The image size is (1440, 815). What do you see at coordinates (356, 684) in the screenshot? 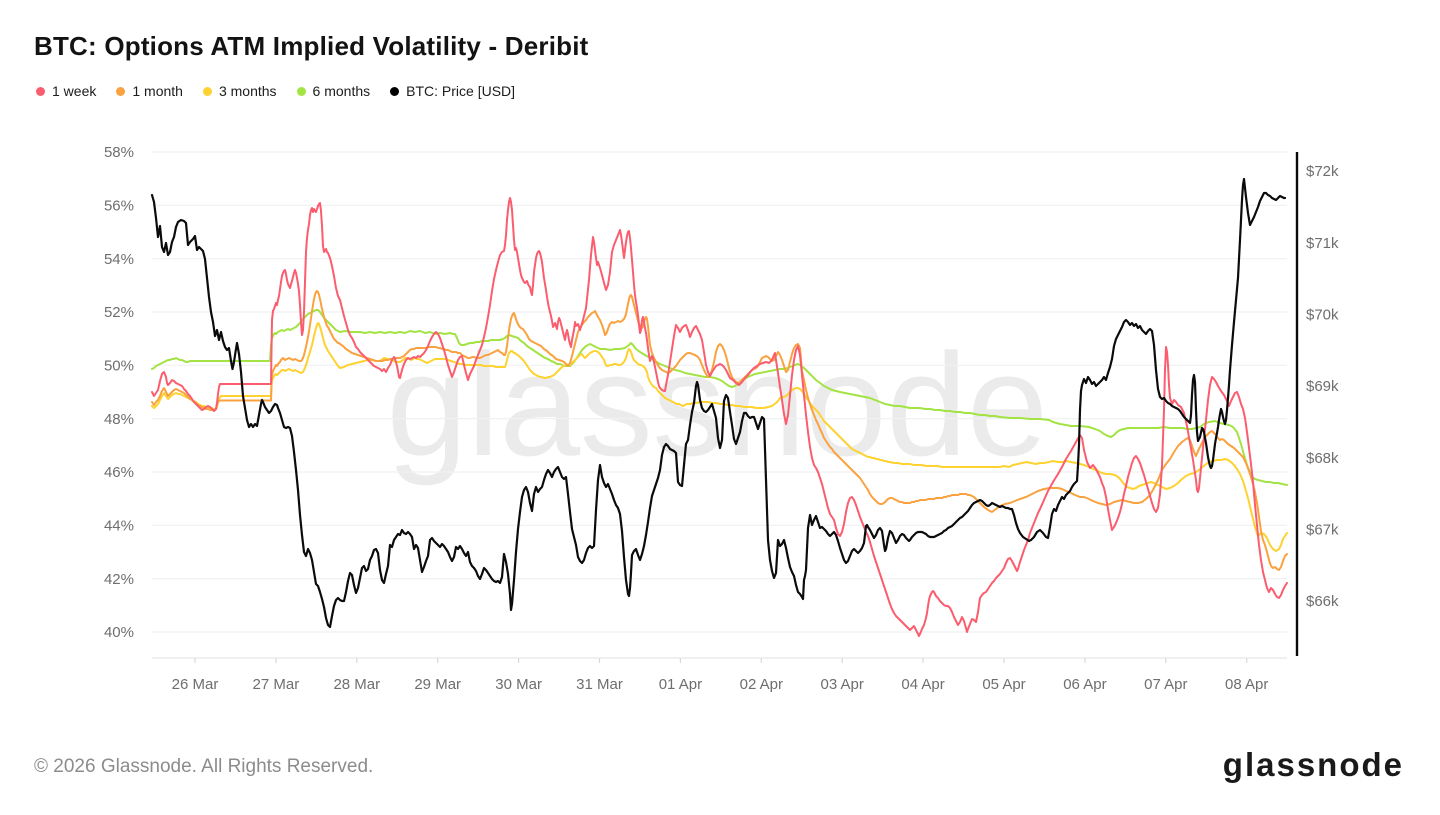
I see `svg-text: 28 Mar` at bounding box center [356, 684].